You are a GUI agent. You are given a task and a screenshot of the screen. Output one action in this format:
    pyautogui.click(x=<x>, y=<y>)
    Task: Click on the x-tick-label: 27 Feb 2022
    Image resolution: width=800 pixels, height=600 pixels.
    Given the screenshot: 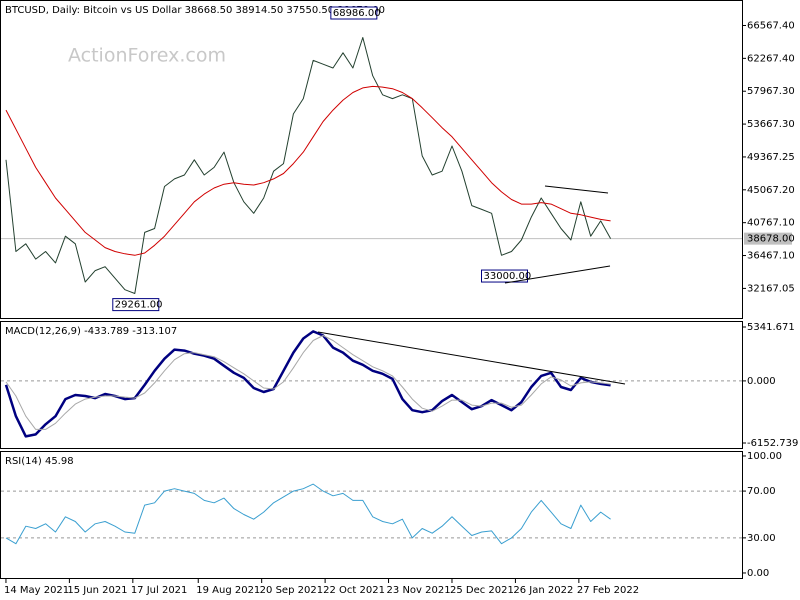 What is the action you would take?
    pyautogui.click(x=608, y=590)
    